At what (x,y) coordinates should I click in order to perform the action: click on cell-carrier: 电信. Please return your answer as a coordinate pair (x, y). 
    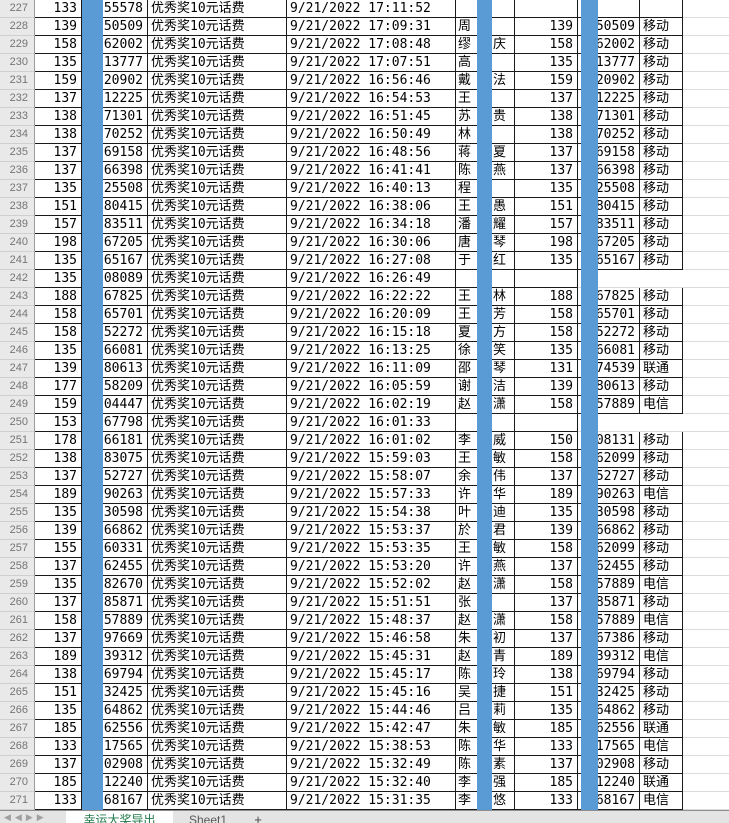
    Looking at the image, I should click on (661, 585).